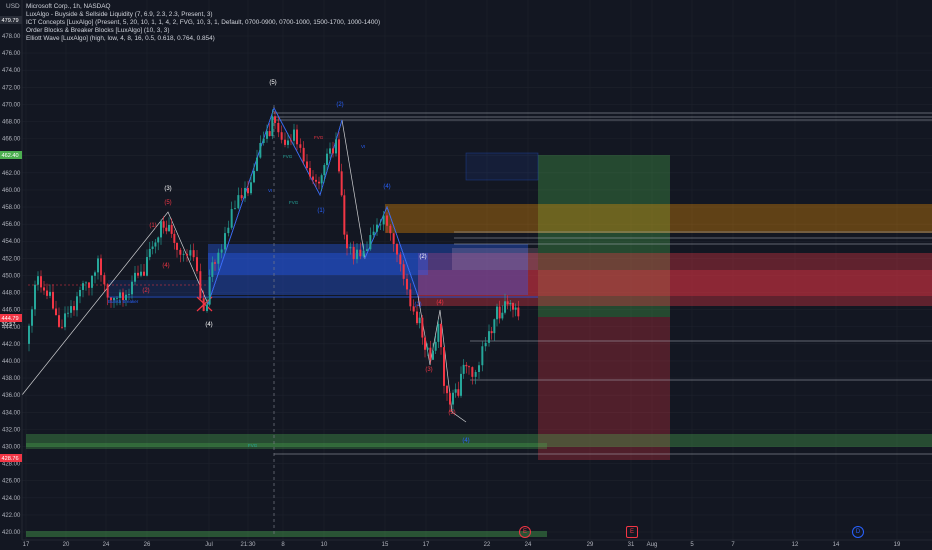  I want to click on price-tick: 434.00, so click(11, 413).